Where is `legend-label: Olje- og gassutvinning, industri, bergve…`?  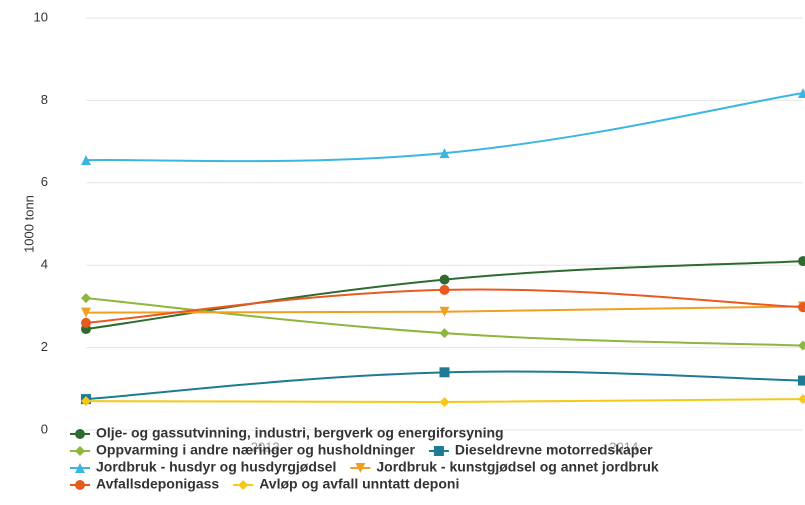
legend-label: Olje- og gassutvinning, industri, bergve… is located at coordinates (300, 433).